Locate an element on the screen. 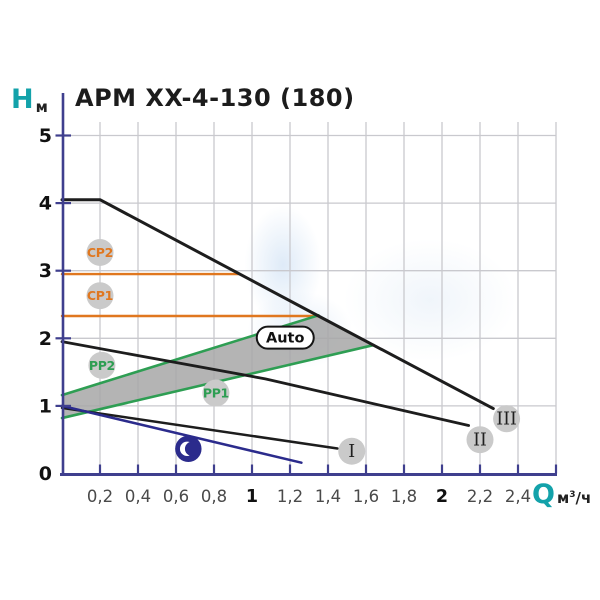 This screenshot has height=600, width=600. x-tick-label: 0,2 is located at coordinates (100, 496).